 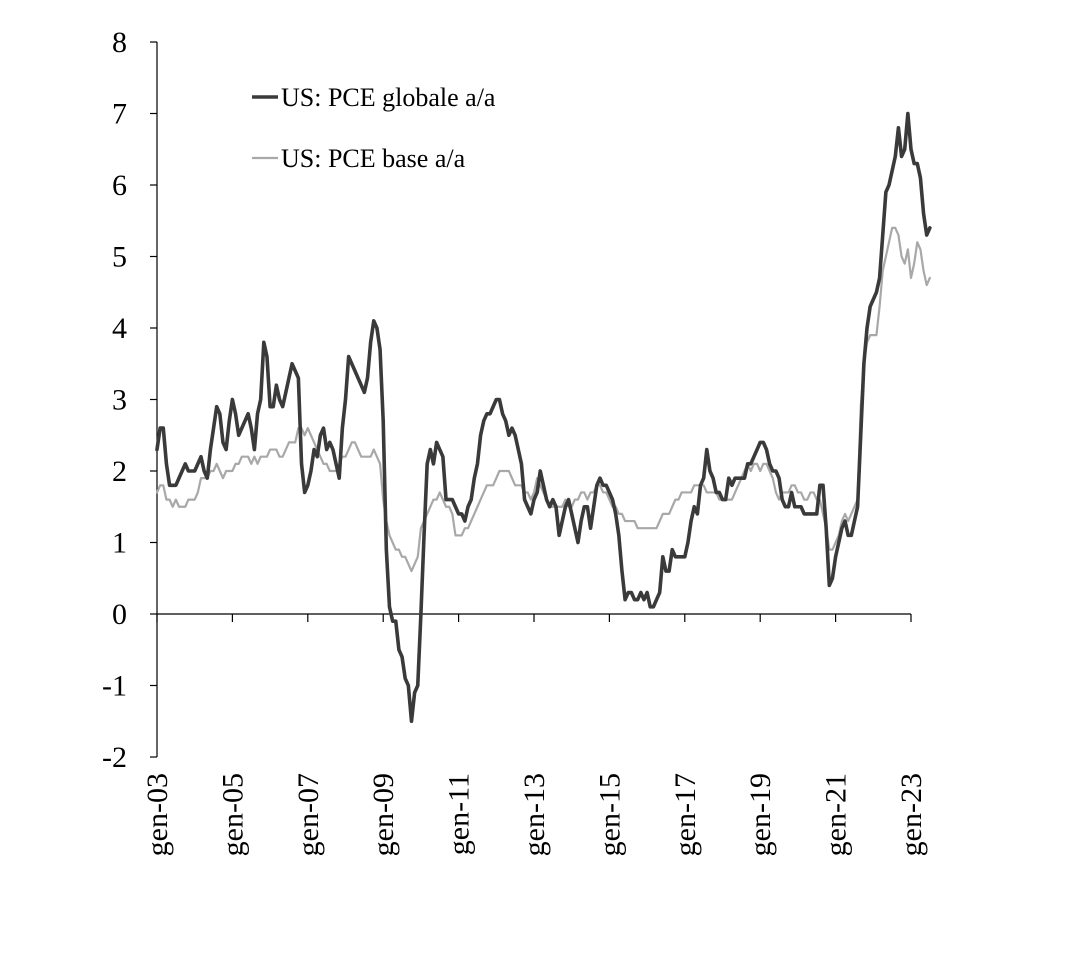 What do you see at coordinates (836, 814) in the screenshot?
I see `x-tick-label: gen-21` at bounding box center [836, 814].